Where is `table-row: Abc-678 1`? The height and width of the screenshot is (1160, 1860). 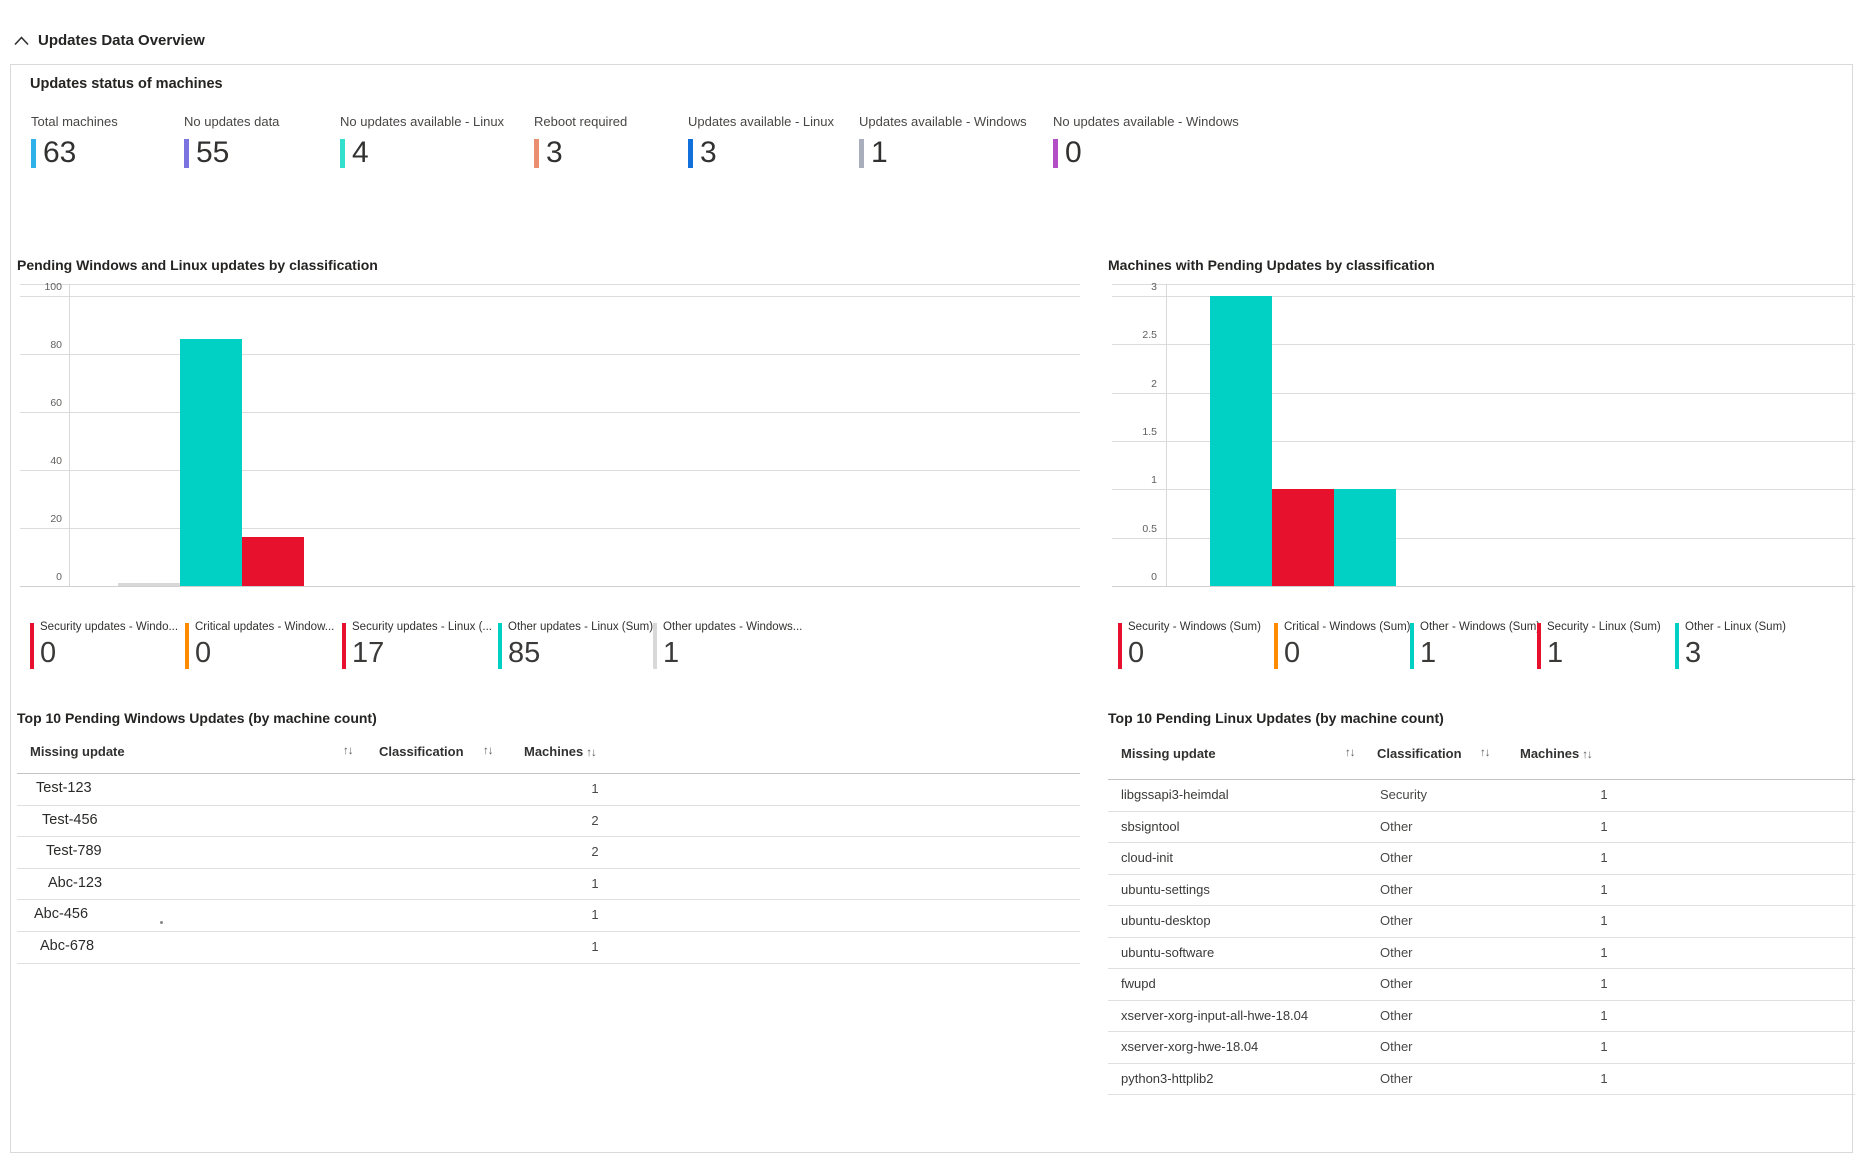 table-row: Abc-678 1 is located at coordinates (548, 947).